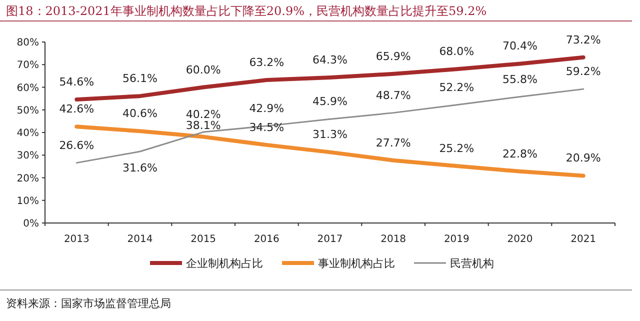 This screenshot has height=321, width=640. Describe the element at coordinates (27, 178) in the screenshot. I see `y-tick-label: 20%` at that location.